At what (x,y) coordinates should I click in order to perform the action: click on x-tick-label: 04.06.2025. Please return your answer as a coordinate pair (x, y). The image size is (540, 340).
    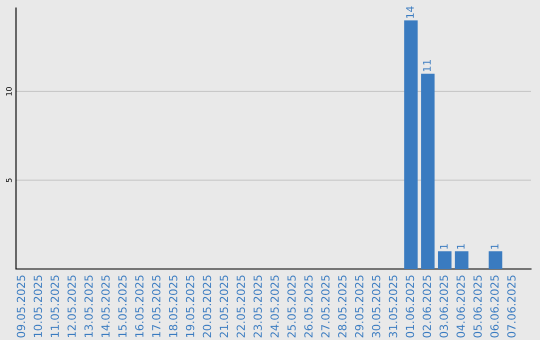
    Looking at the image, I should click on (460, 307).